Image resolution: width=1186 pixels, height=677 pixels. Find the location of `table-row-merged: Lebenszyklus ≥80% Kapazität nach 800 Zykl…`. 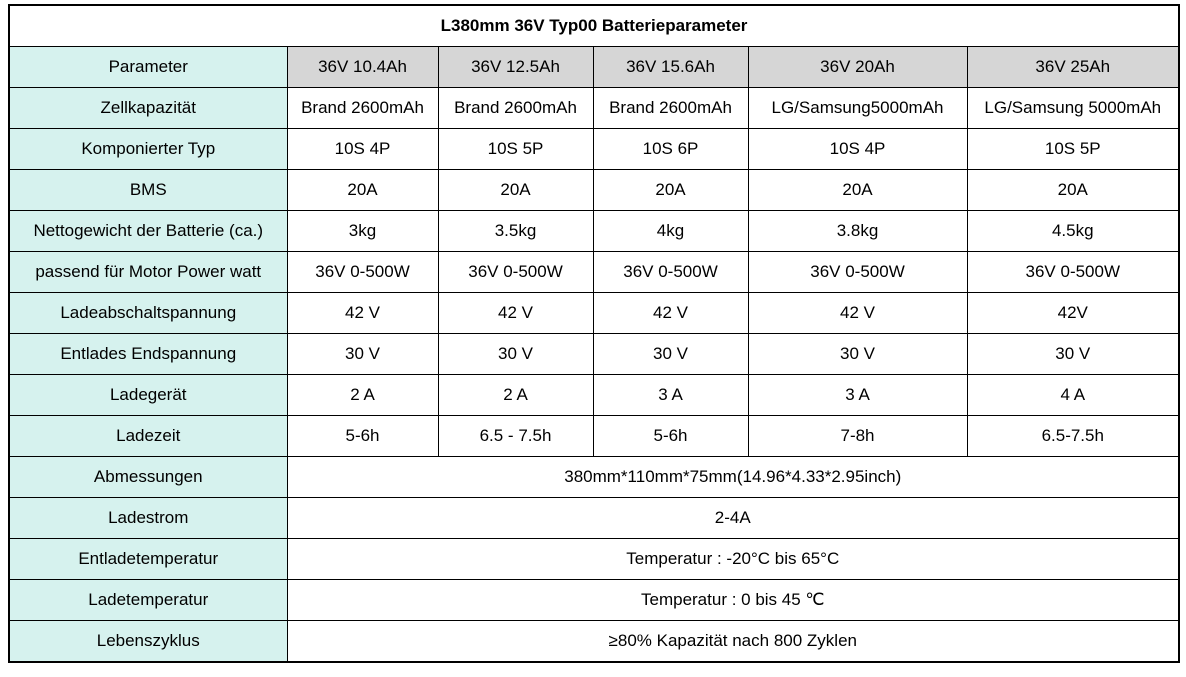

table-row-merged: Lebenszyklus ≥80% Kapazität nach 800 Zykl… is located at coordinates (594, 641).